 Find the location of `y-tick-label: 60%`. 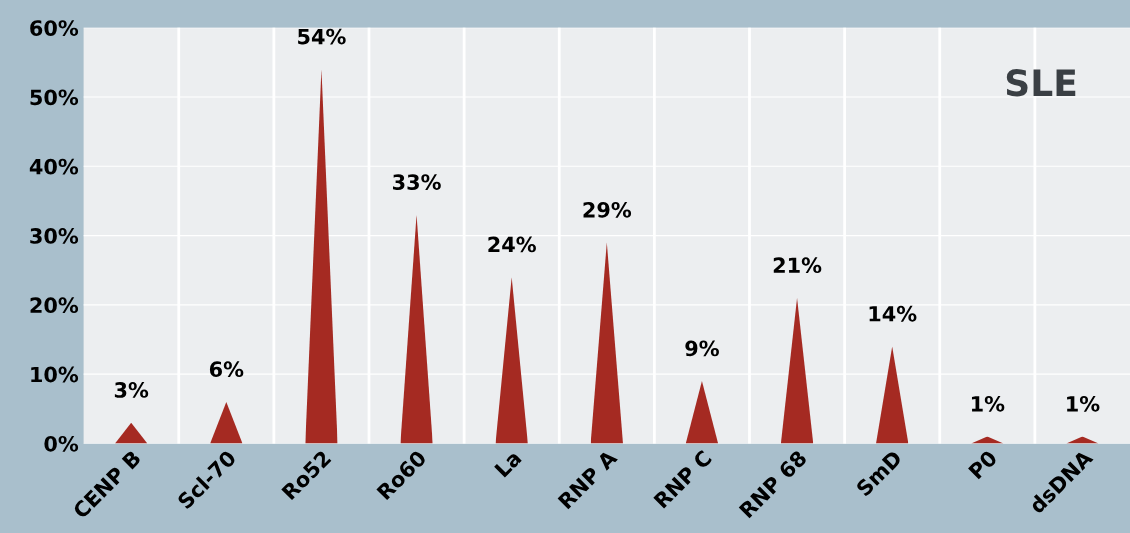

y-tick-label: 60% is located at coordinates (54, 28).